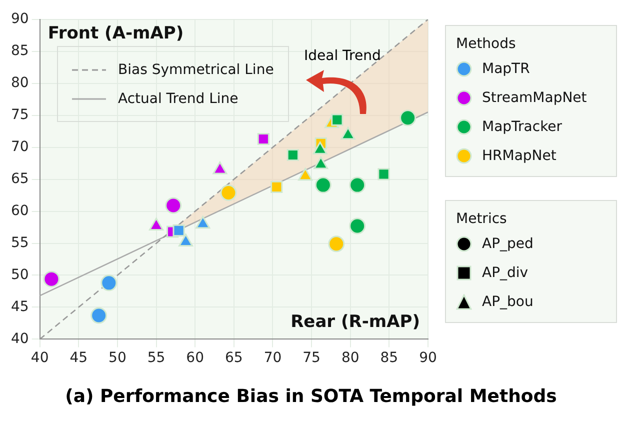  I want to click on x-tick-label: 75, so click(311, 358).